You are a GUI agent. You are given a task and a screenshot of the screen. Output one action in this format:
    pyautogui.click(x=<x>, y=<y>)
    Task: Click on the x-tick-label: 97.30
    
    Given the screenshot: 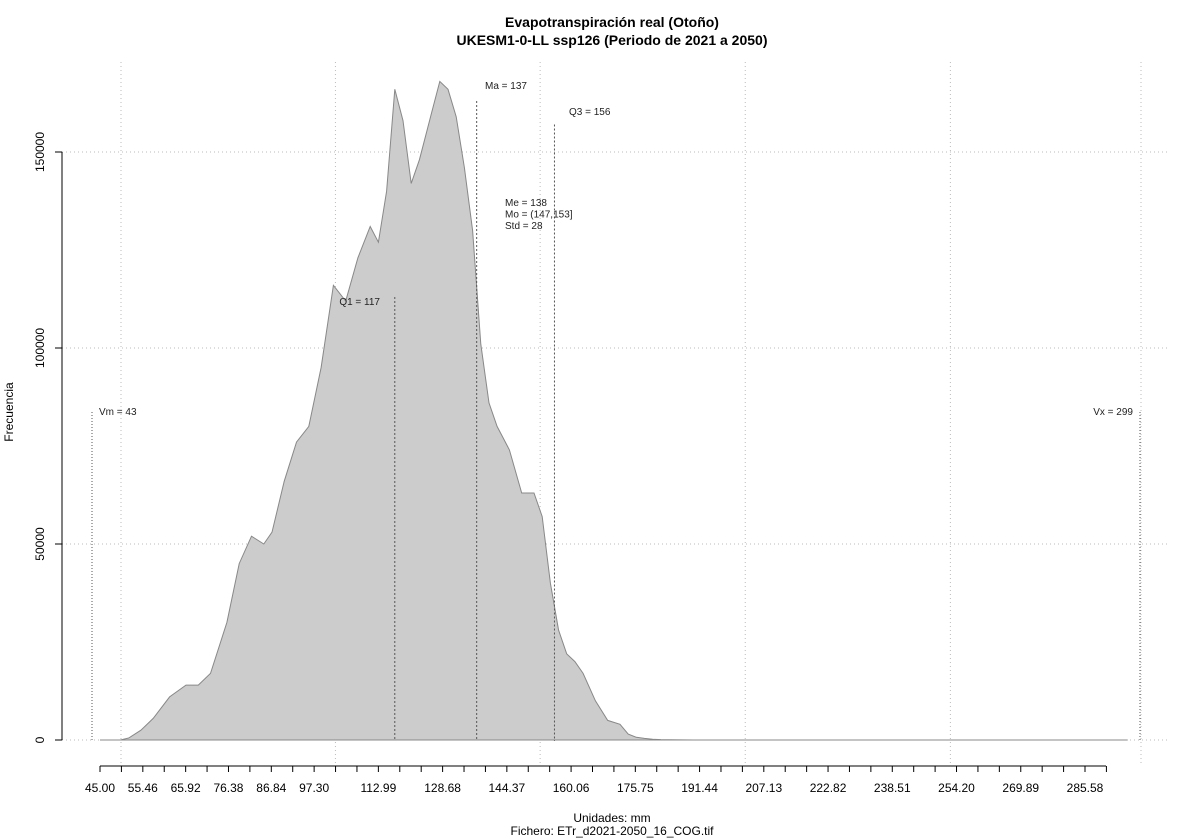 What is the action you would take?
    pyautogui.click(x=314, y=788)
    